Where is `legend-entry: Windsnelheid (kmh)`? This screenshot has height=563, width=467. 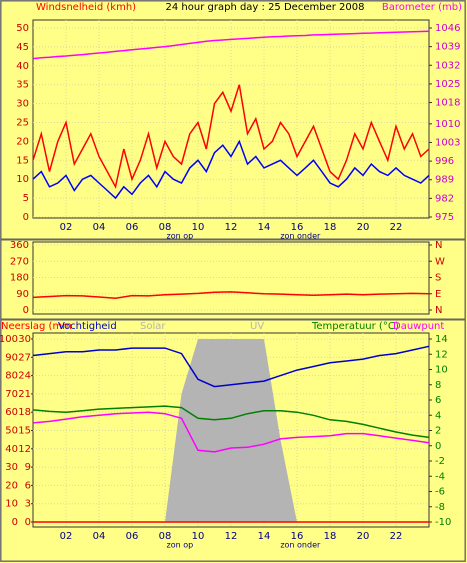 legend-entry: Windsnelheid (kmh) is located at coordinates (86, 7).